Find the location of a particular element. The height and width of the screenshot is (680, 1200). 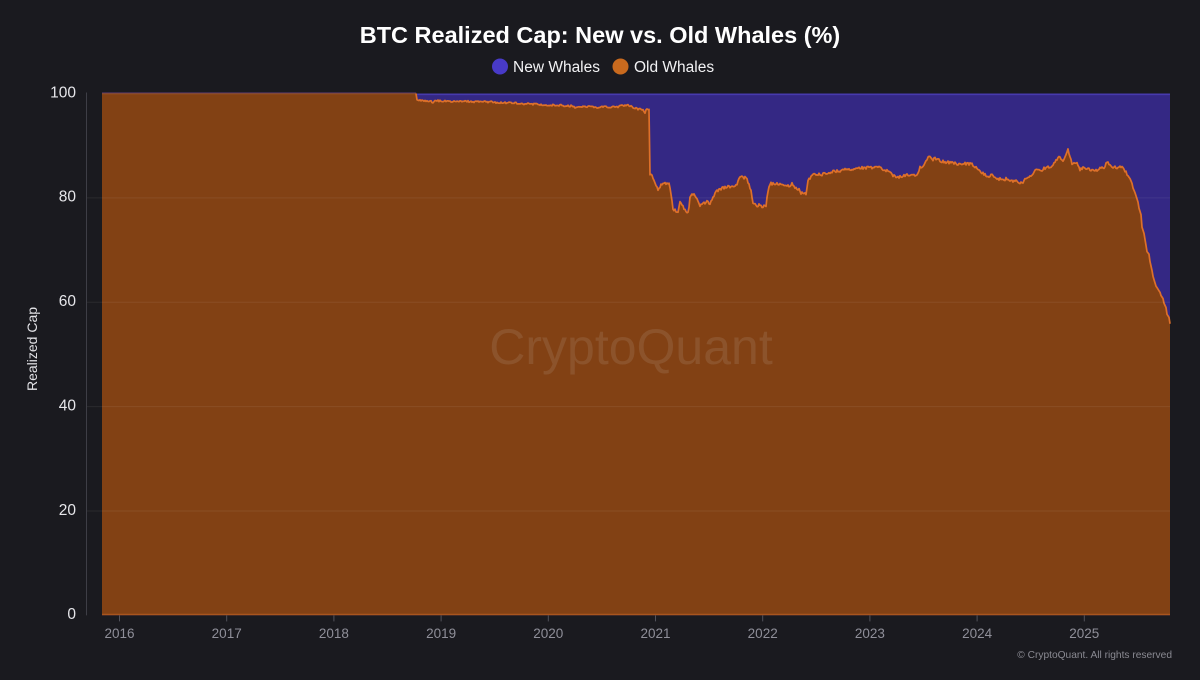

svg-text: 2025 is located at coordinates (1084, 633).